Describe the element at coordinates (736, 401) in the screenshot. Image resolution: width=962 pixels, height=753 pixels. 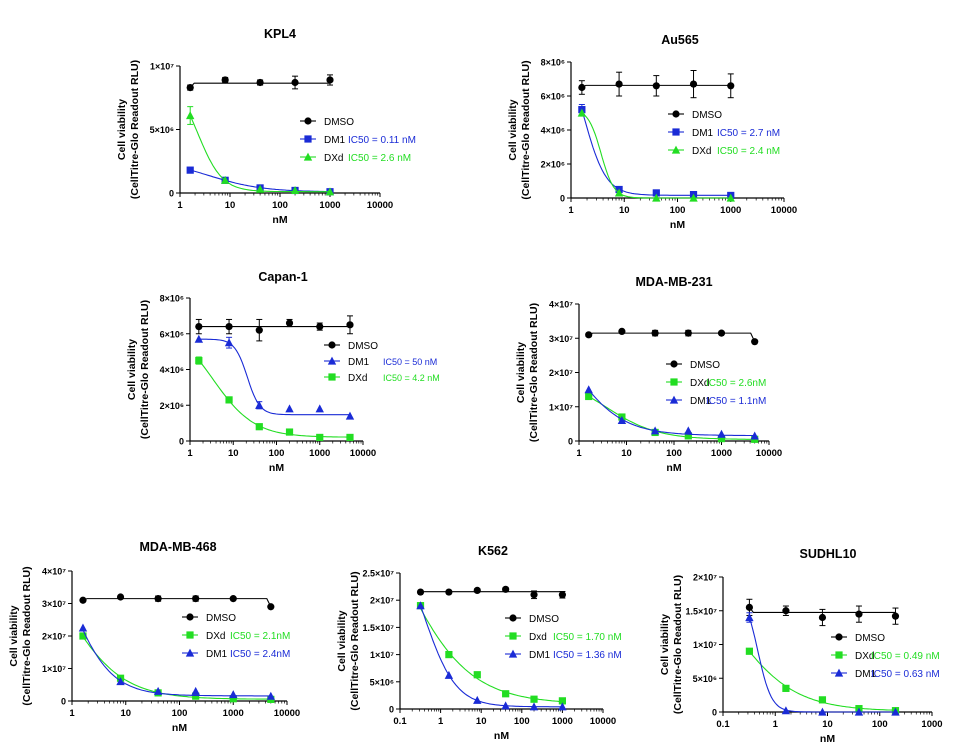
I see `ic50-label: IC50 = 1.1nM` at that location.